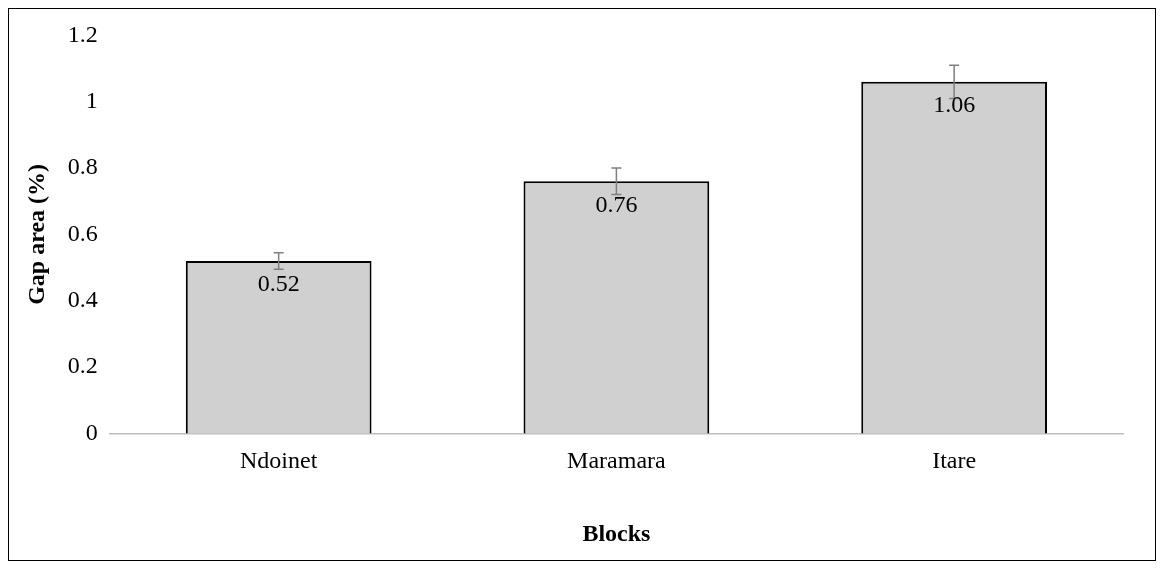  I want to click on y-tick-label: 0.4, so click(82, 299).